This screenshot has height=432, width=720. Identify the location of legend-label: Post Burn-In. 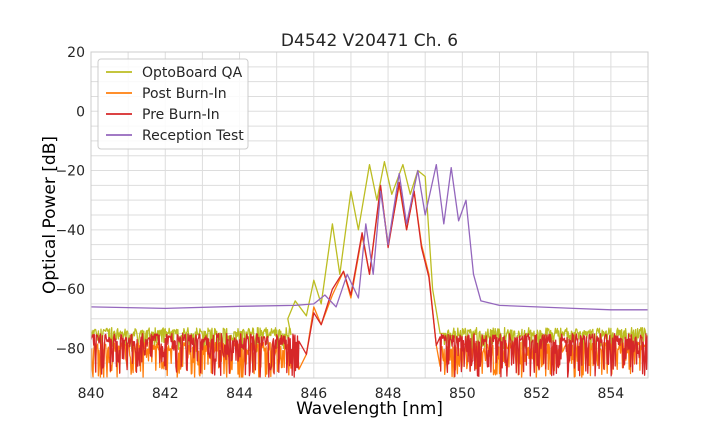
(184, 94).